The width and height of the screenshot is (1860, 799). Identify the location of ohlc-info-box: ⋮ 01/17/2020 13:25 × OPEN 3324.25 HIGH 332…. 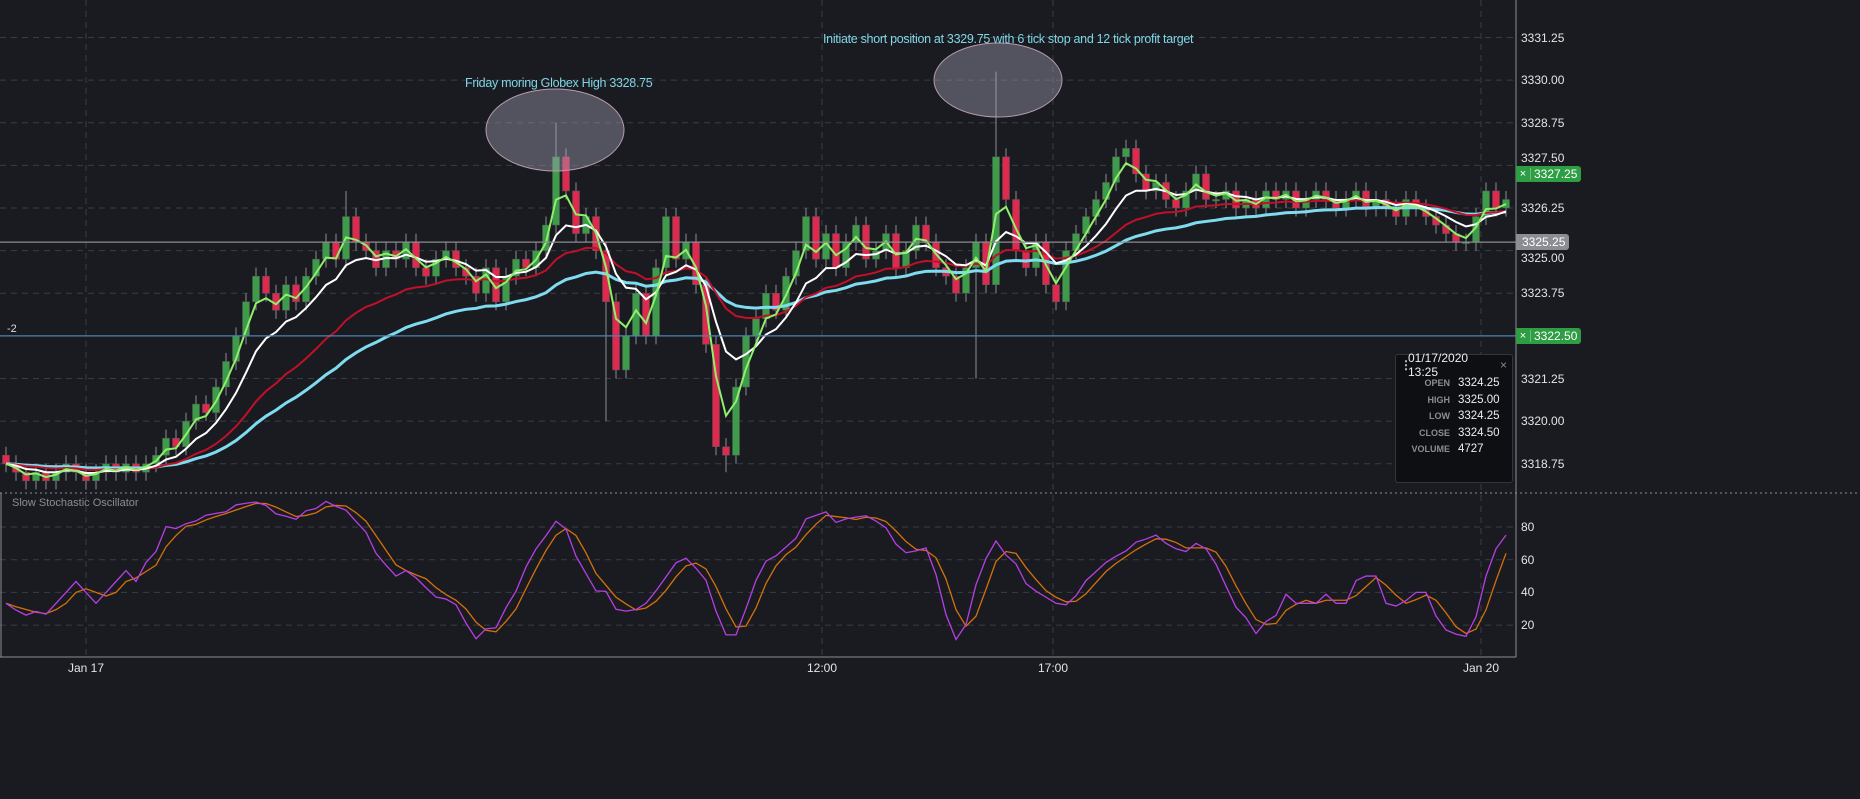
(1454, 417).